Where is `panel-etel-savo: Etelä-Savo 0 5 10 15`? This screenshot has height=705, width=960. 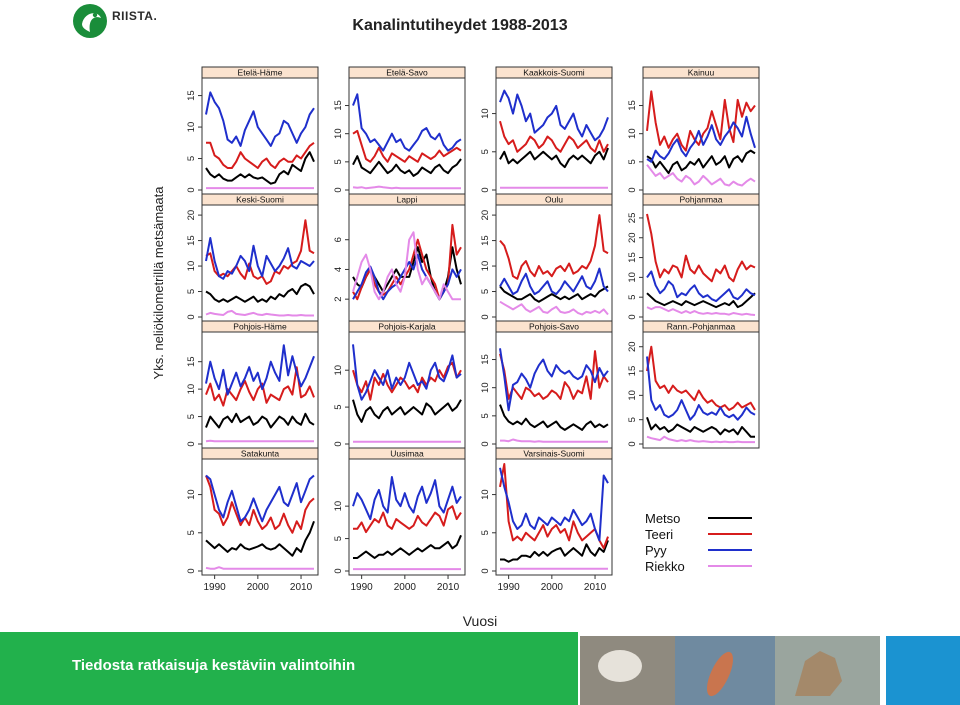
panel-etel-savo: Etelä-Savo 0 5 10 15 is located at coordinates (399, 130).